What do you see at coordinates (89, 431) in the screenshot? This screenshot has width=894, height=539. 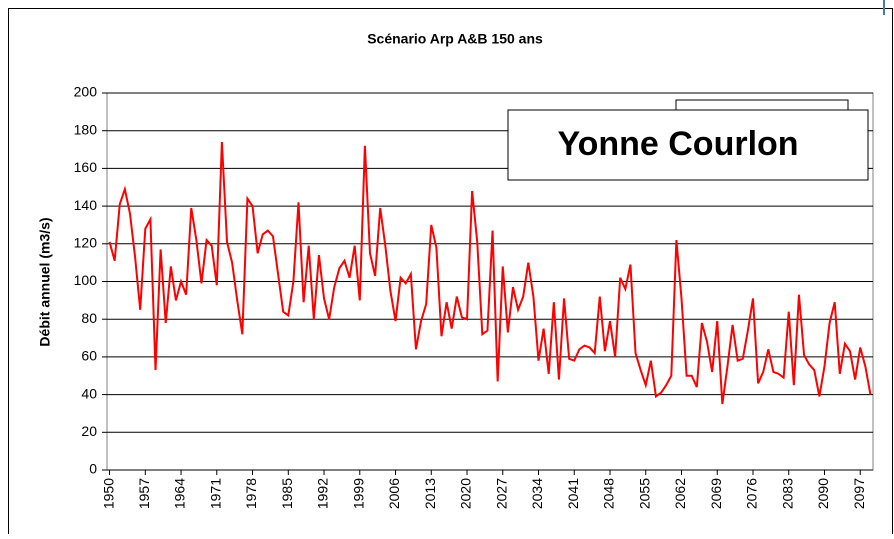 I see `y-tick-label: 20` at bounding box center [89, 431].